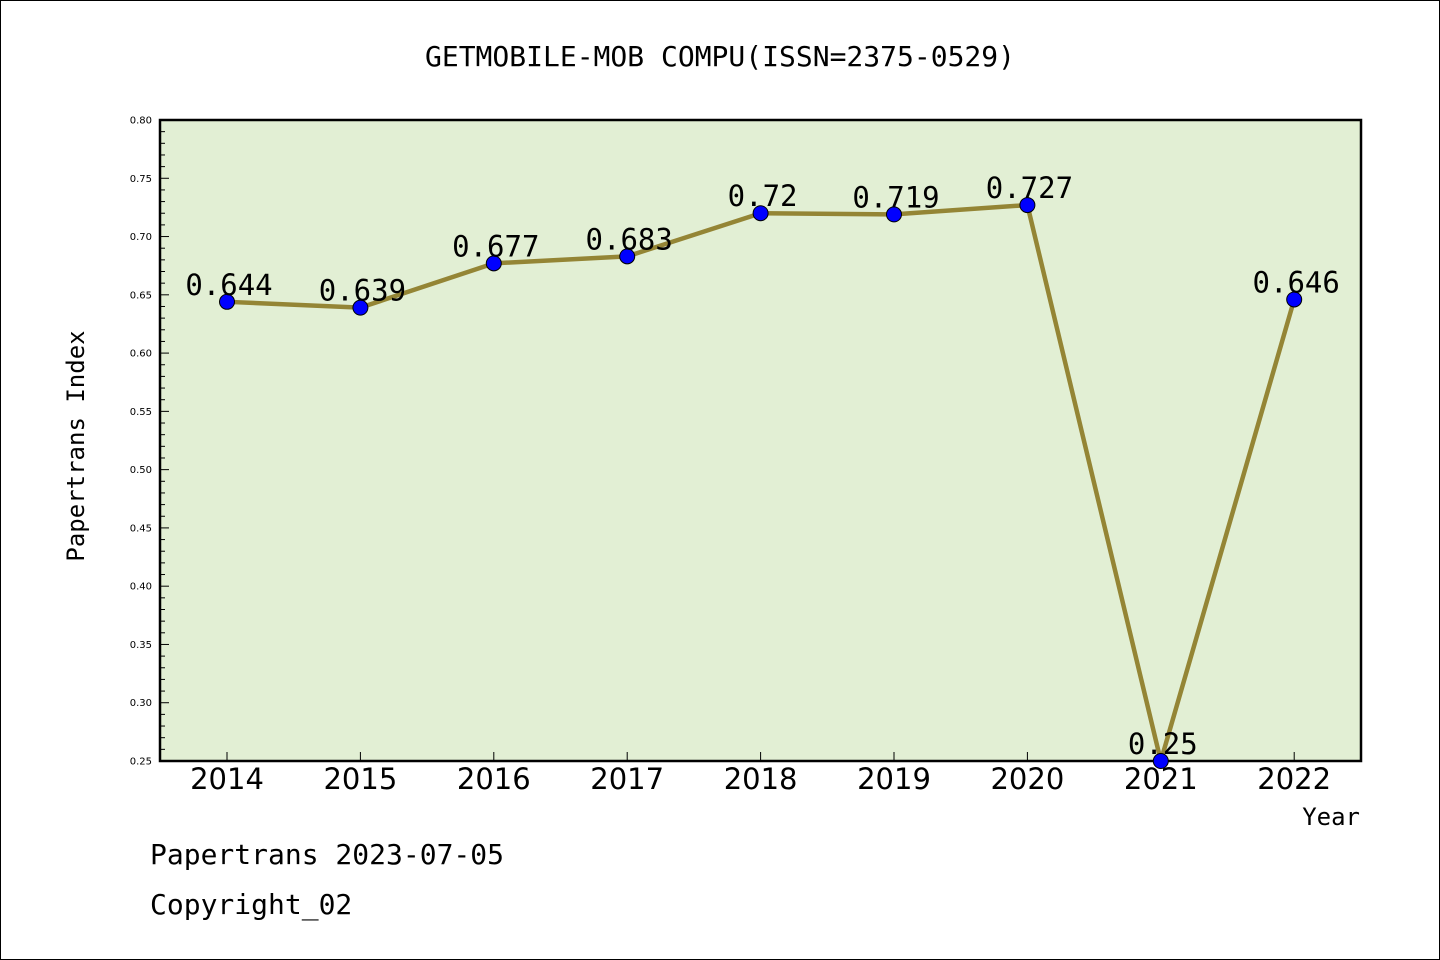 The width and height of the screenshot is (1440, 960). Describe the element at coordinates (629, 239) in the screenshot. I see `data-label: 0.683` at that location.